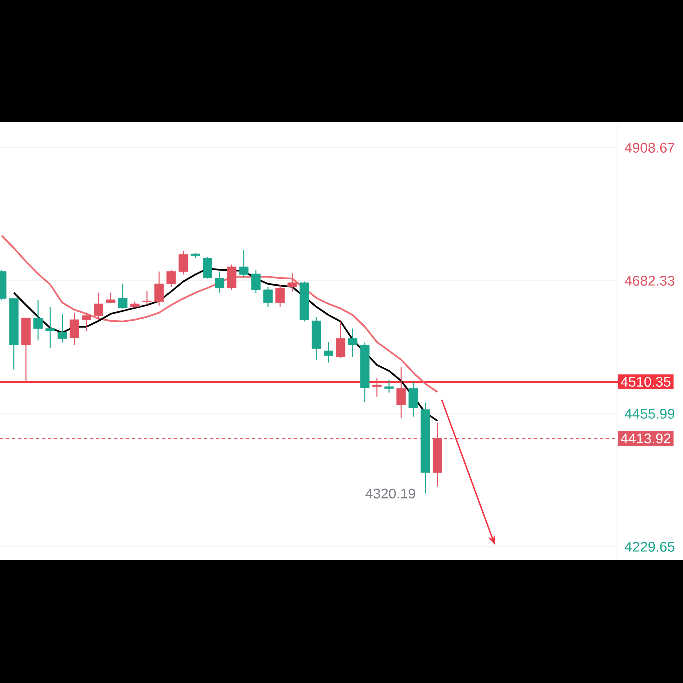 The image size is (683, 683). I want to click on y-tick-label: 4908.67, so click(649, 148).